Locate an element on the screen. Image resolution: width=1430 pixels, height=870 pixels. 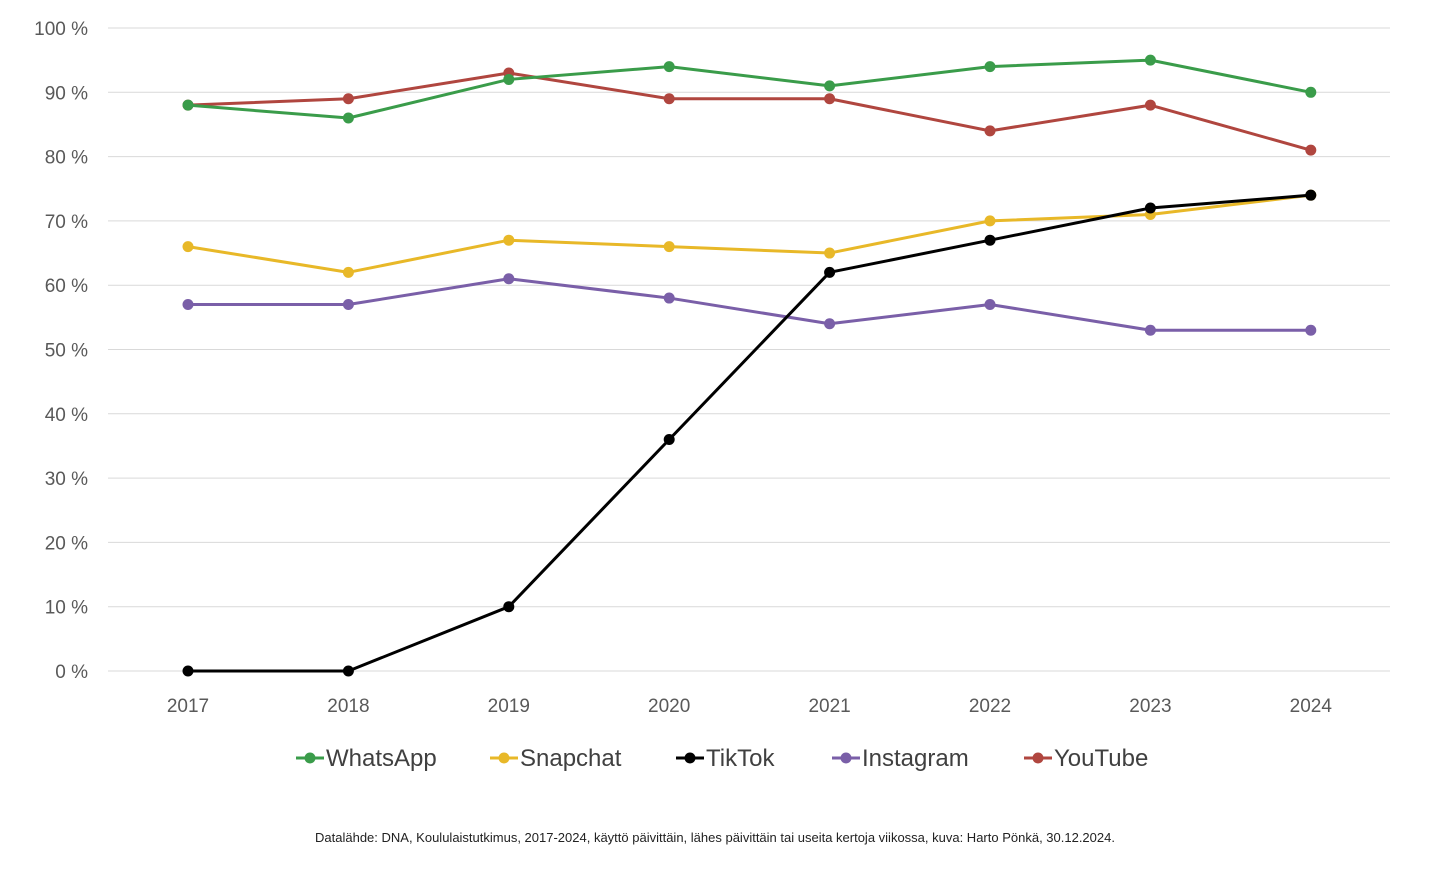
x-tick-label: 2024 is located at coordinates (1311, 706).